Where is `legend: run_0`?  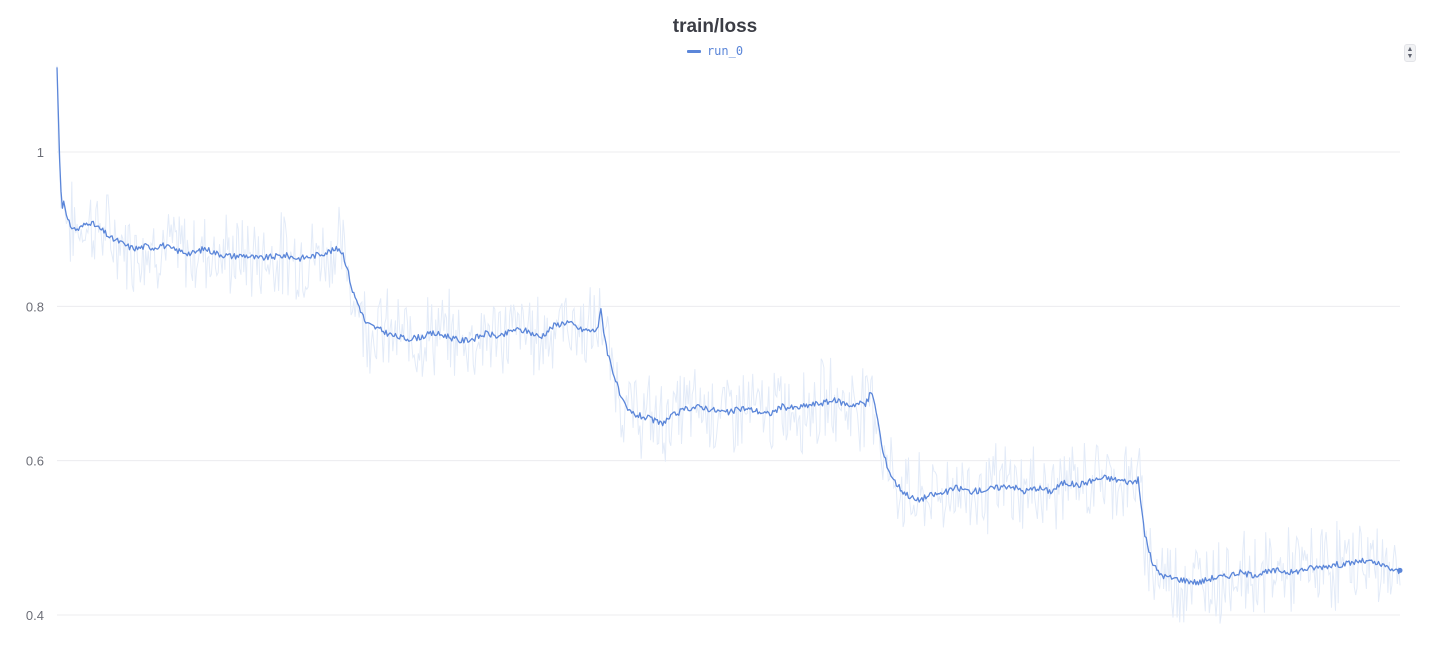
legend: run_0 is located at coordinates (715, 51).